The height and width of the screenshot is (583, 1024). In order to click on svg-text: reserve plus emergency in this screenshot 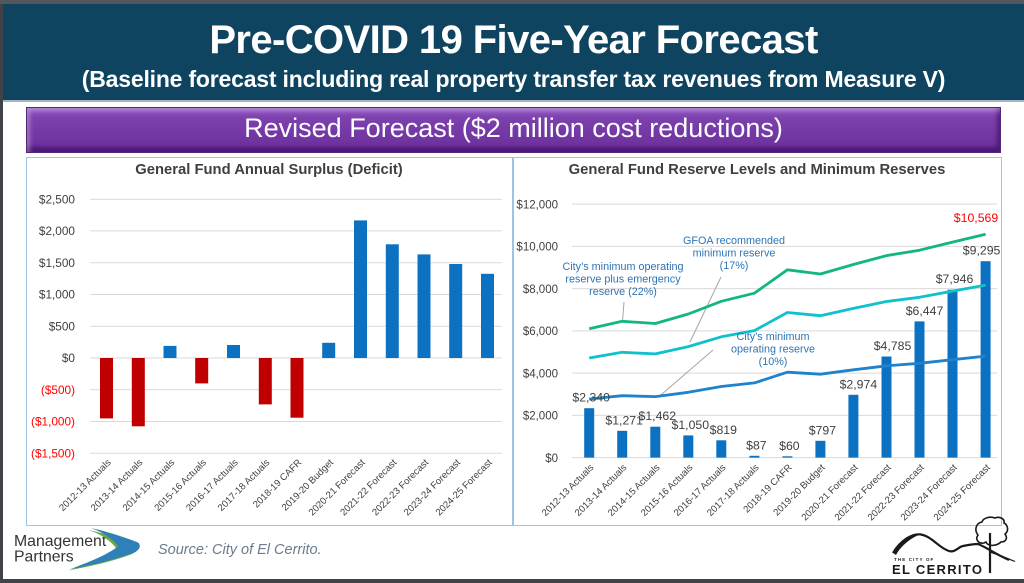, I will do `click(623, 280)`.